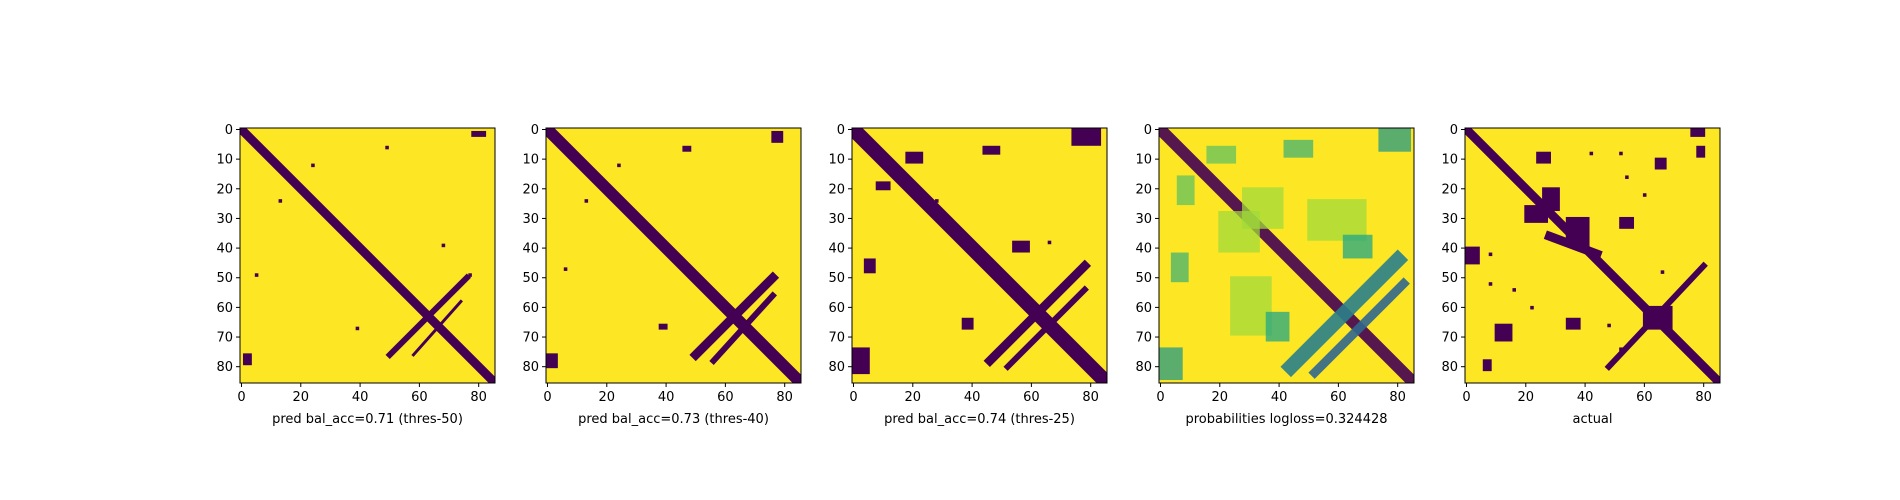 Image resolution: width=1900 pixels, height=500 pixels. I want to click on x-axis-label: pred bal_acc=0.74 (thres-25), so click(979, 419).